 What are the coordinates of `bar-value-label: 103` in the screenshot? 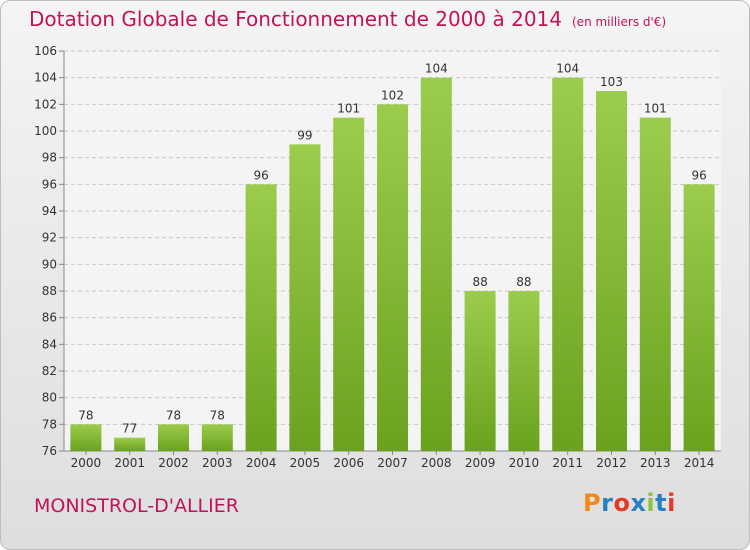 It's located at (611, 82).